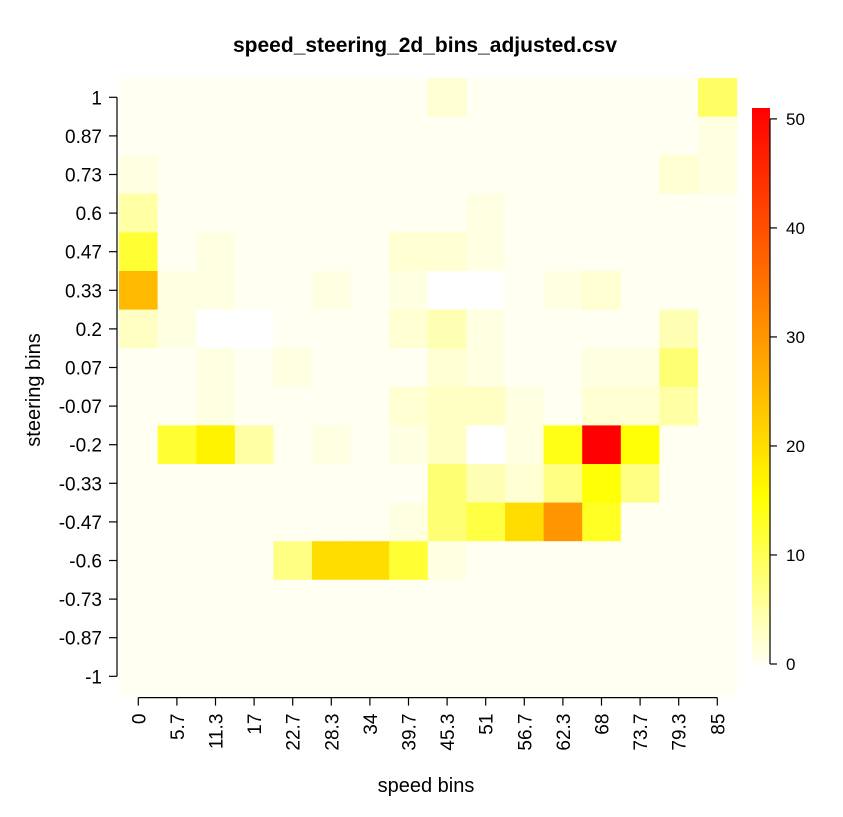  What do you see at coordinates (332, 732) in the screenshot?
I see `x-tick-label: 28.3` at bounding box center [332, 732].